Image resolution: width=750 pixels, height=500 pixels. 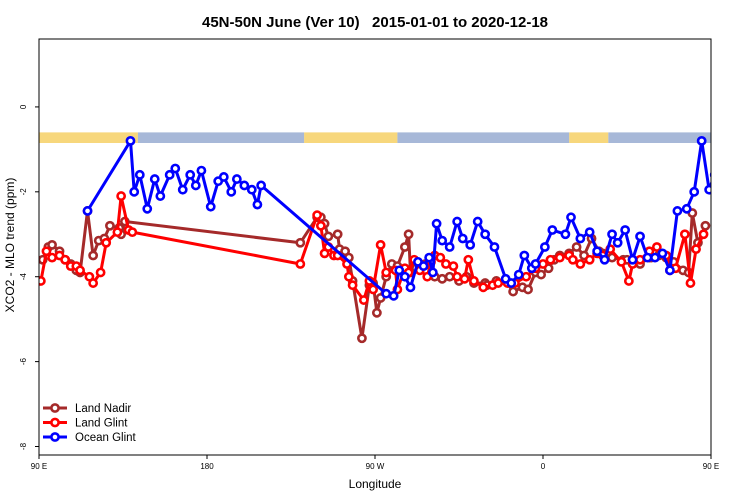 I want to click on y-tick-label: -2, so click(x=23, y=192).